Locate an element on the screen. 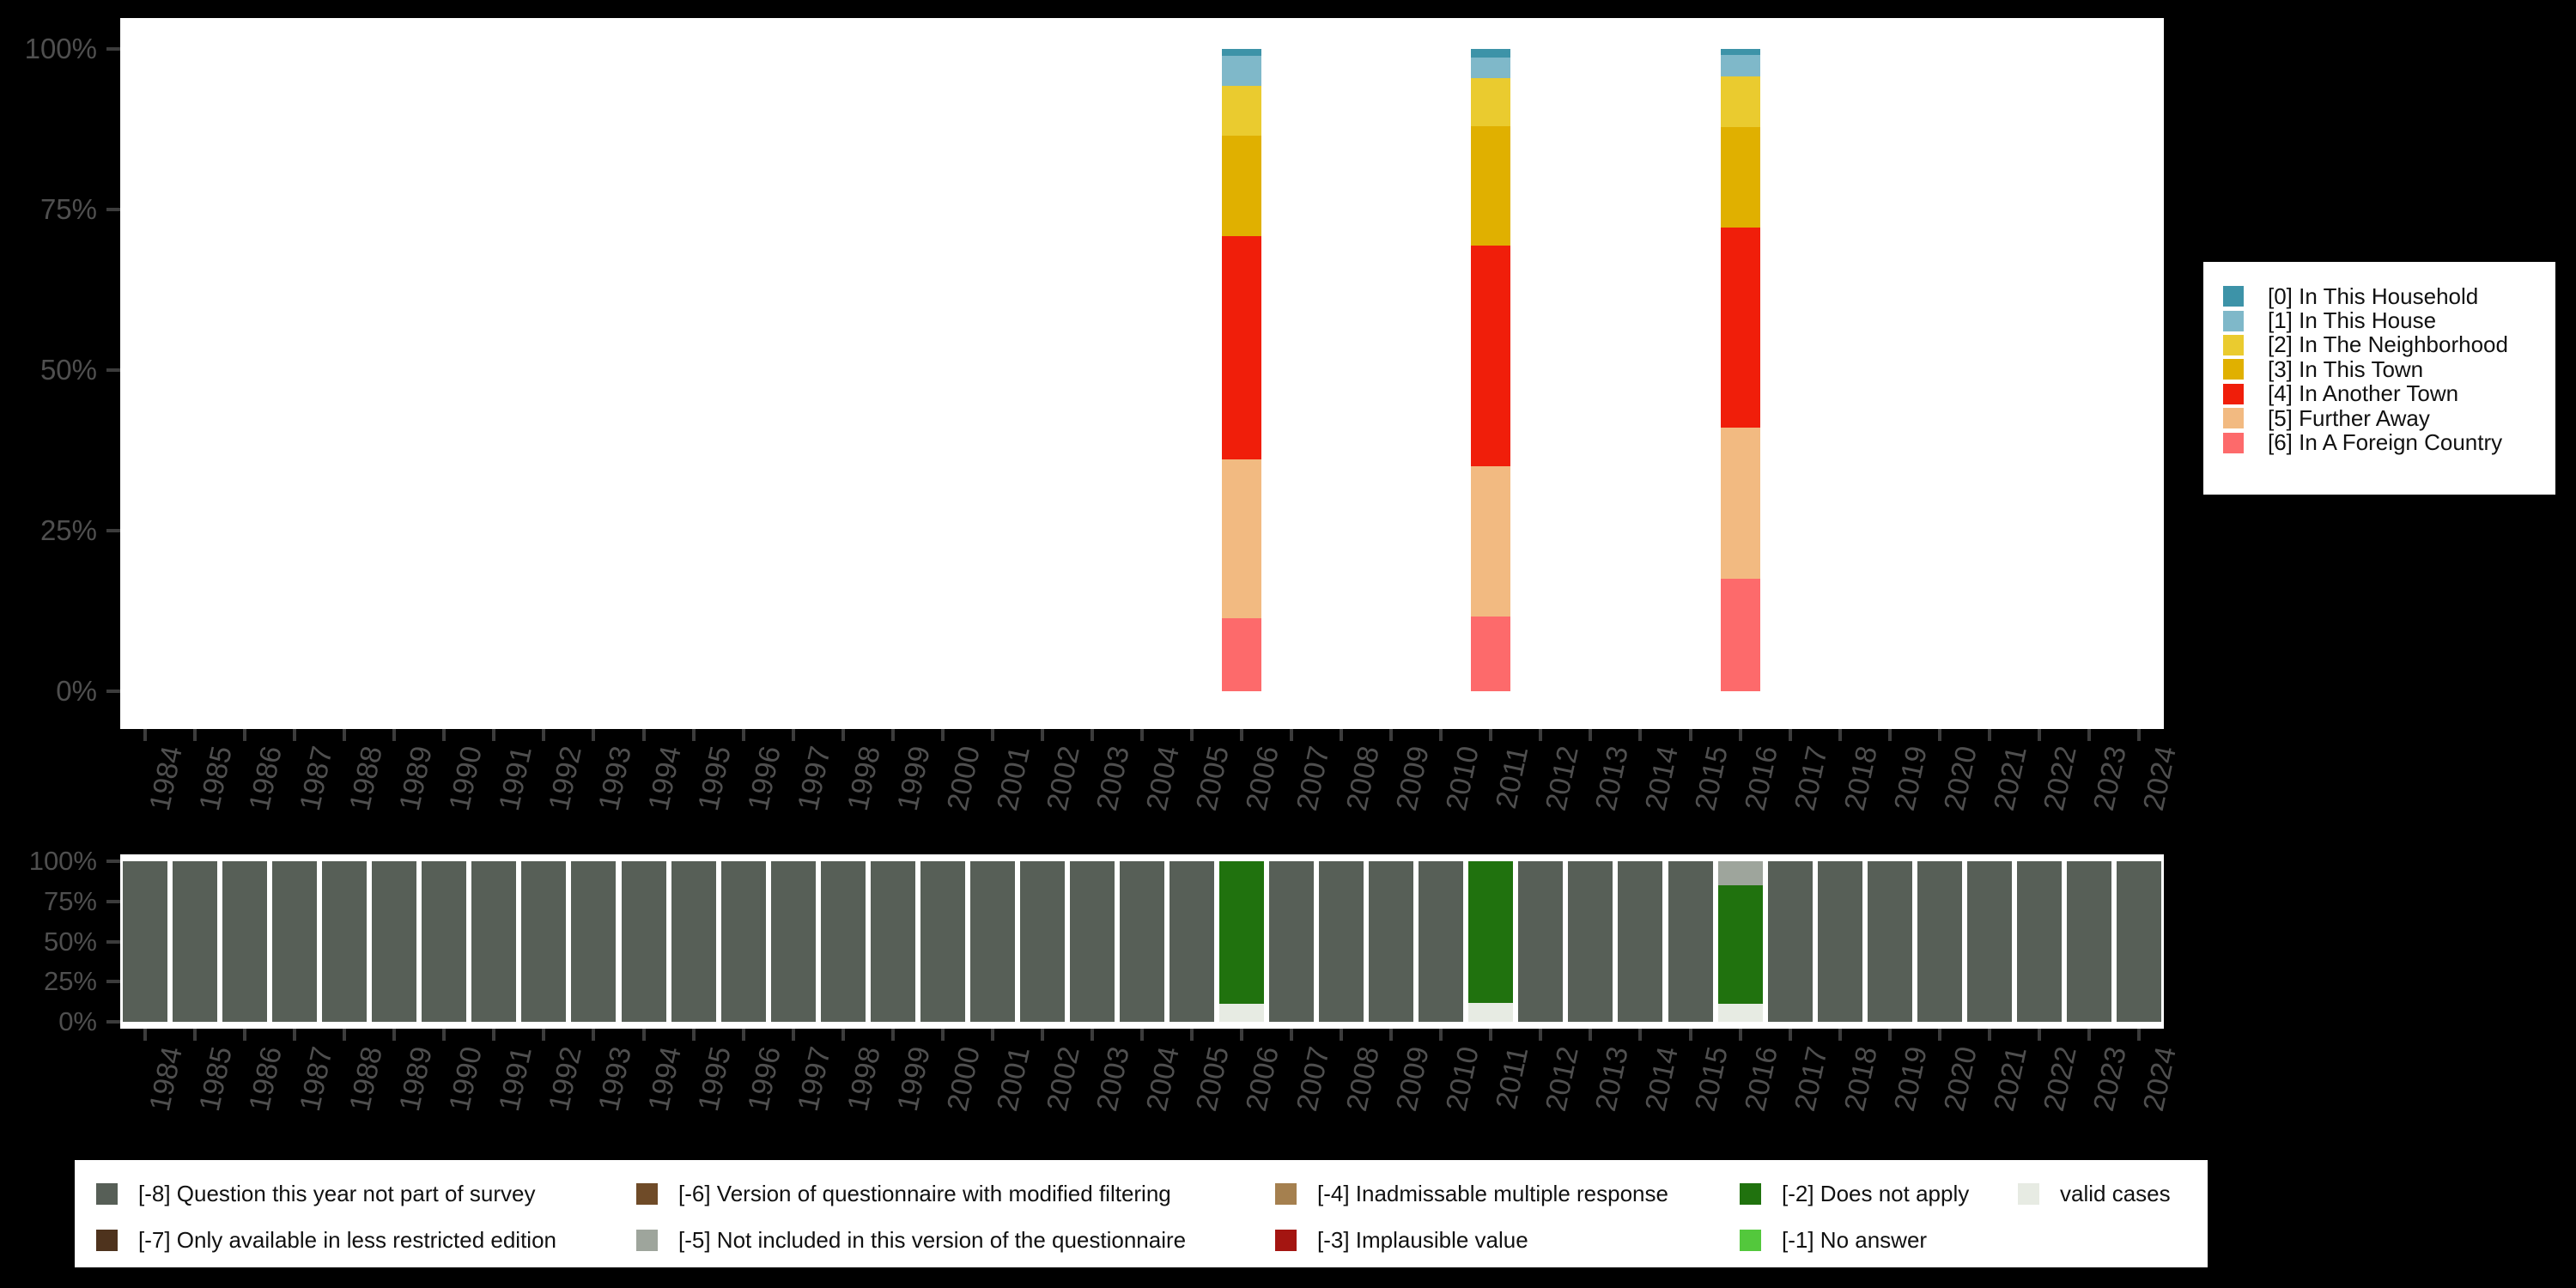 Image resolution: width=2576 pixels, height=1288 pixels. x-axis-year-label: 2001 is located at coordinates (1014, 1079).